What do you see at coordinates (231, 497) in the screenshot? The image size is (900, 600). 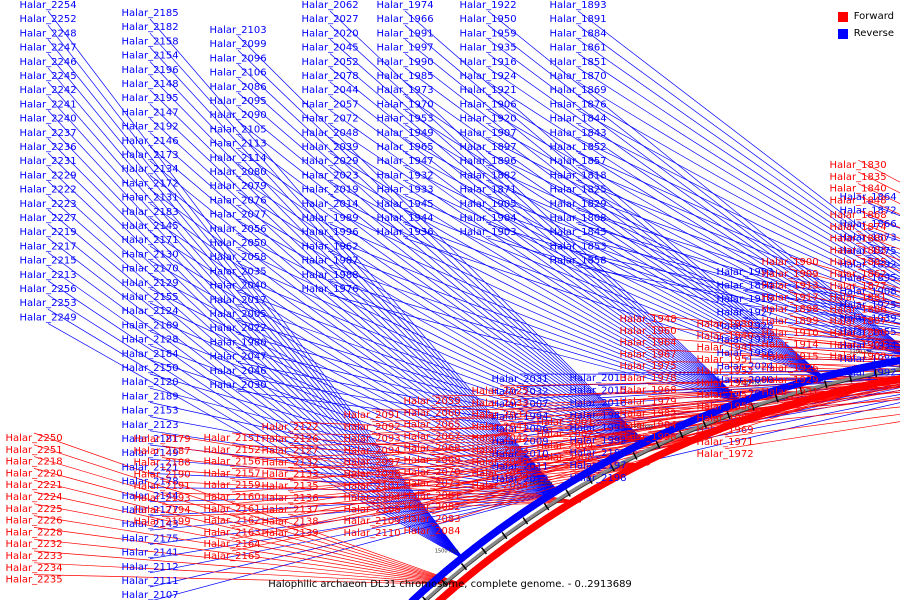 I see `gene-label: Halar_2160` at bounding box center [231, 497].